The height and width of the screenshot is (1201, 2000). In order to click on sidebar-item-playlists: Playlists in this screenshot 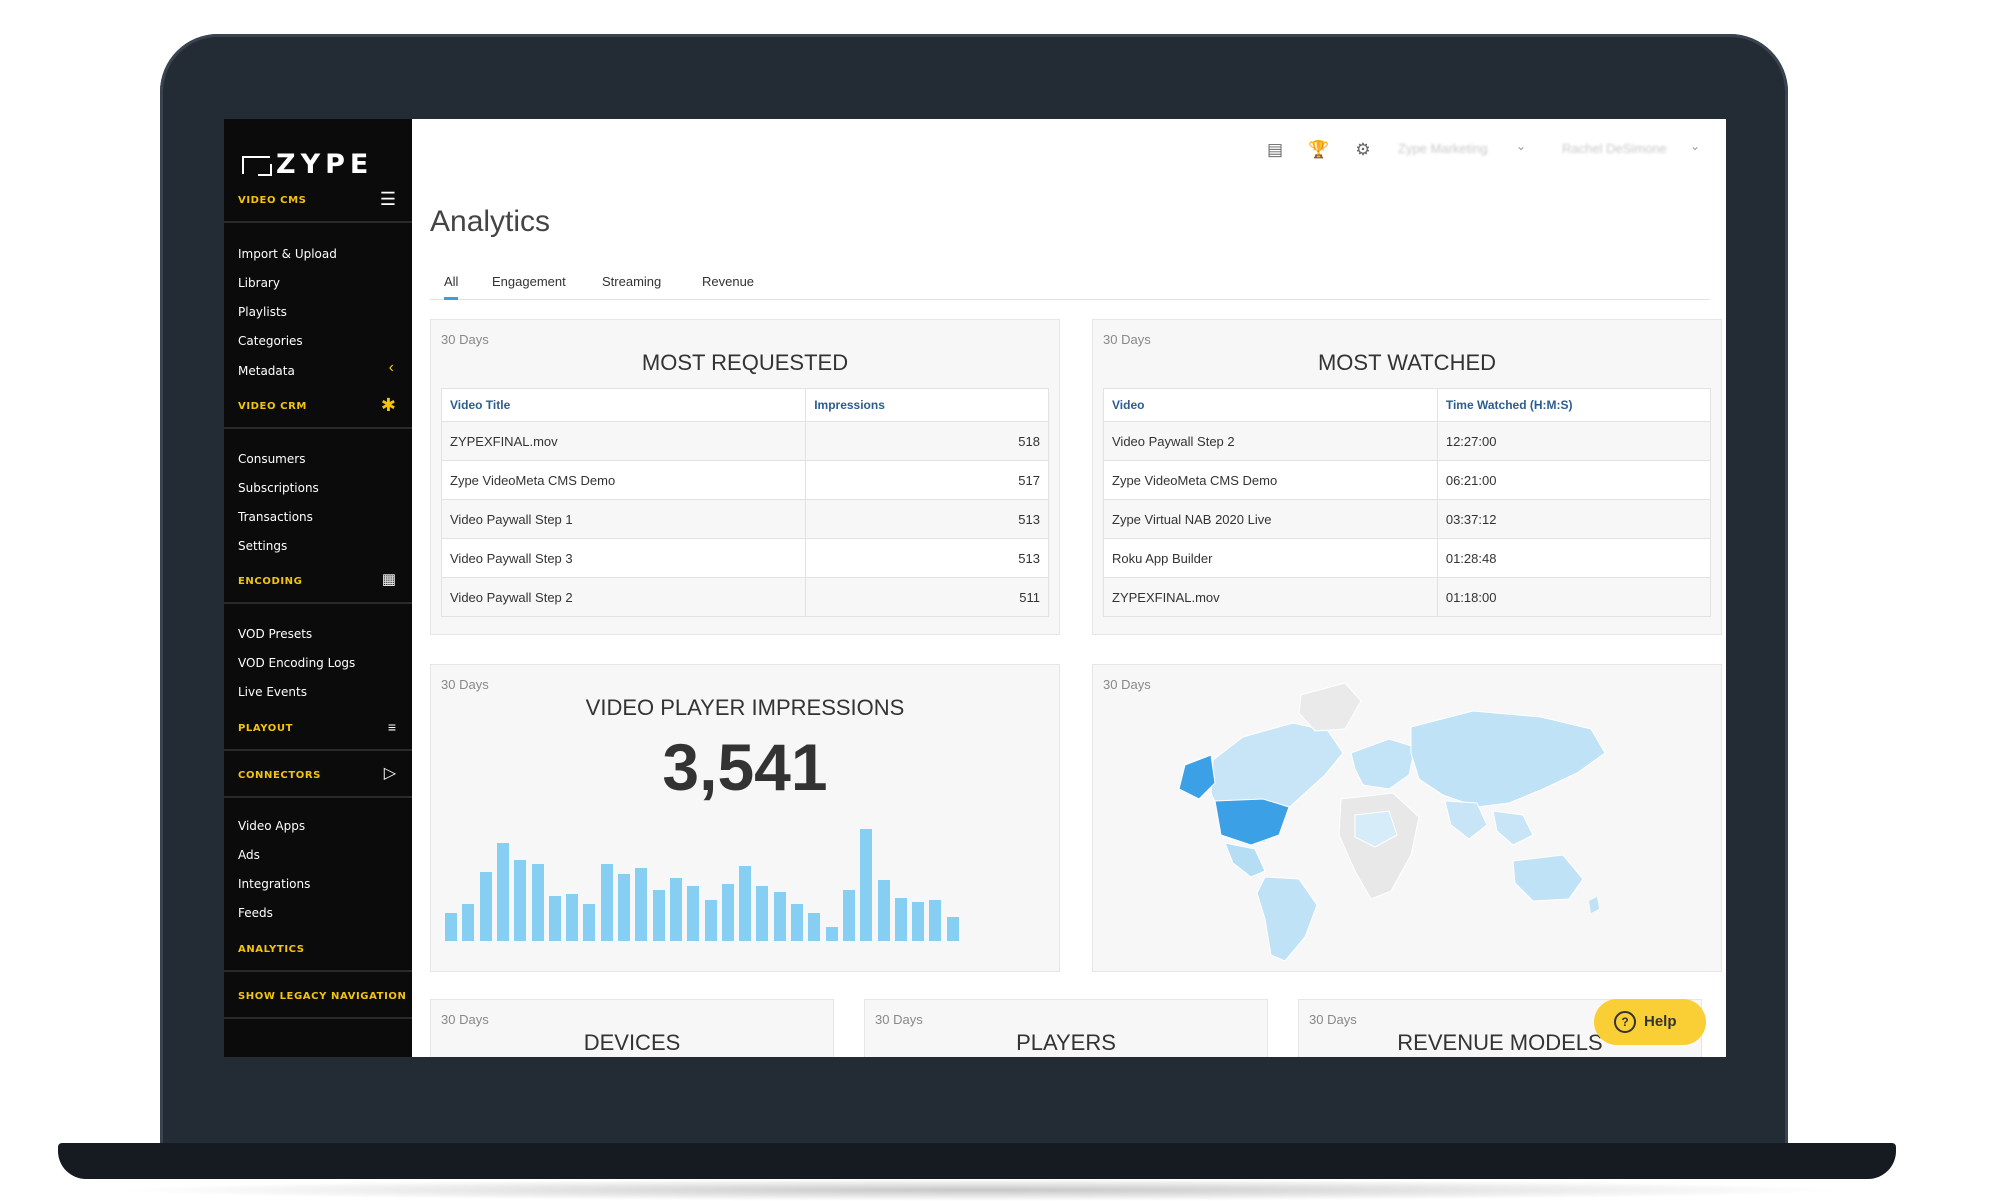, I will do `click(262, 312)`.